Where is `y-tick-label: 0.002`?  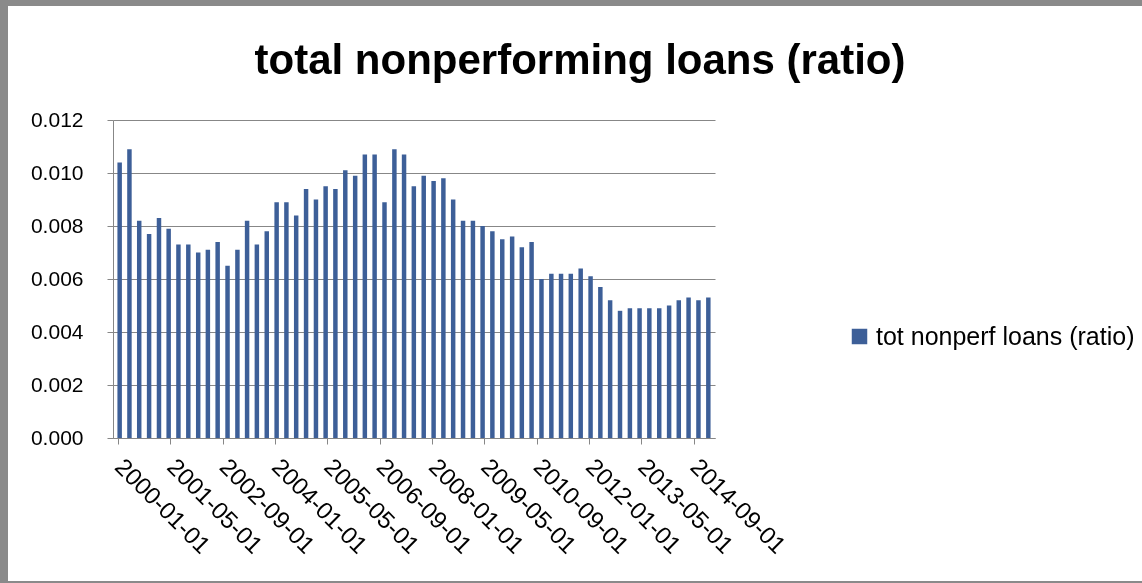 y-tick-label: 0.002 is located at coordinates (57, 384).